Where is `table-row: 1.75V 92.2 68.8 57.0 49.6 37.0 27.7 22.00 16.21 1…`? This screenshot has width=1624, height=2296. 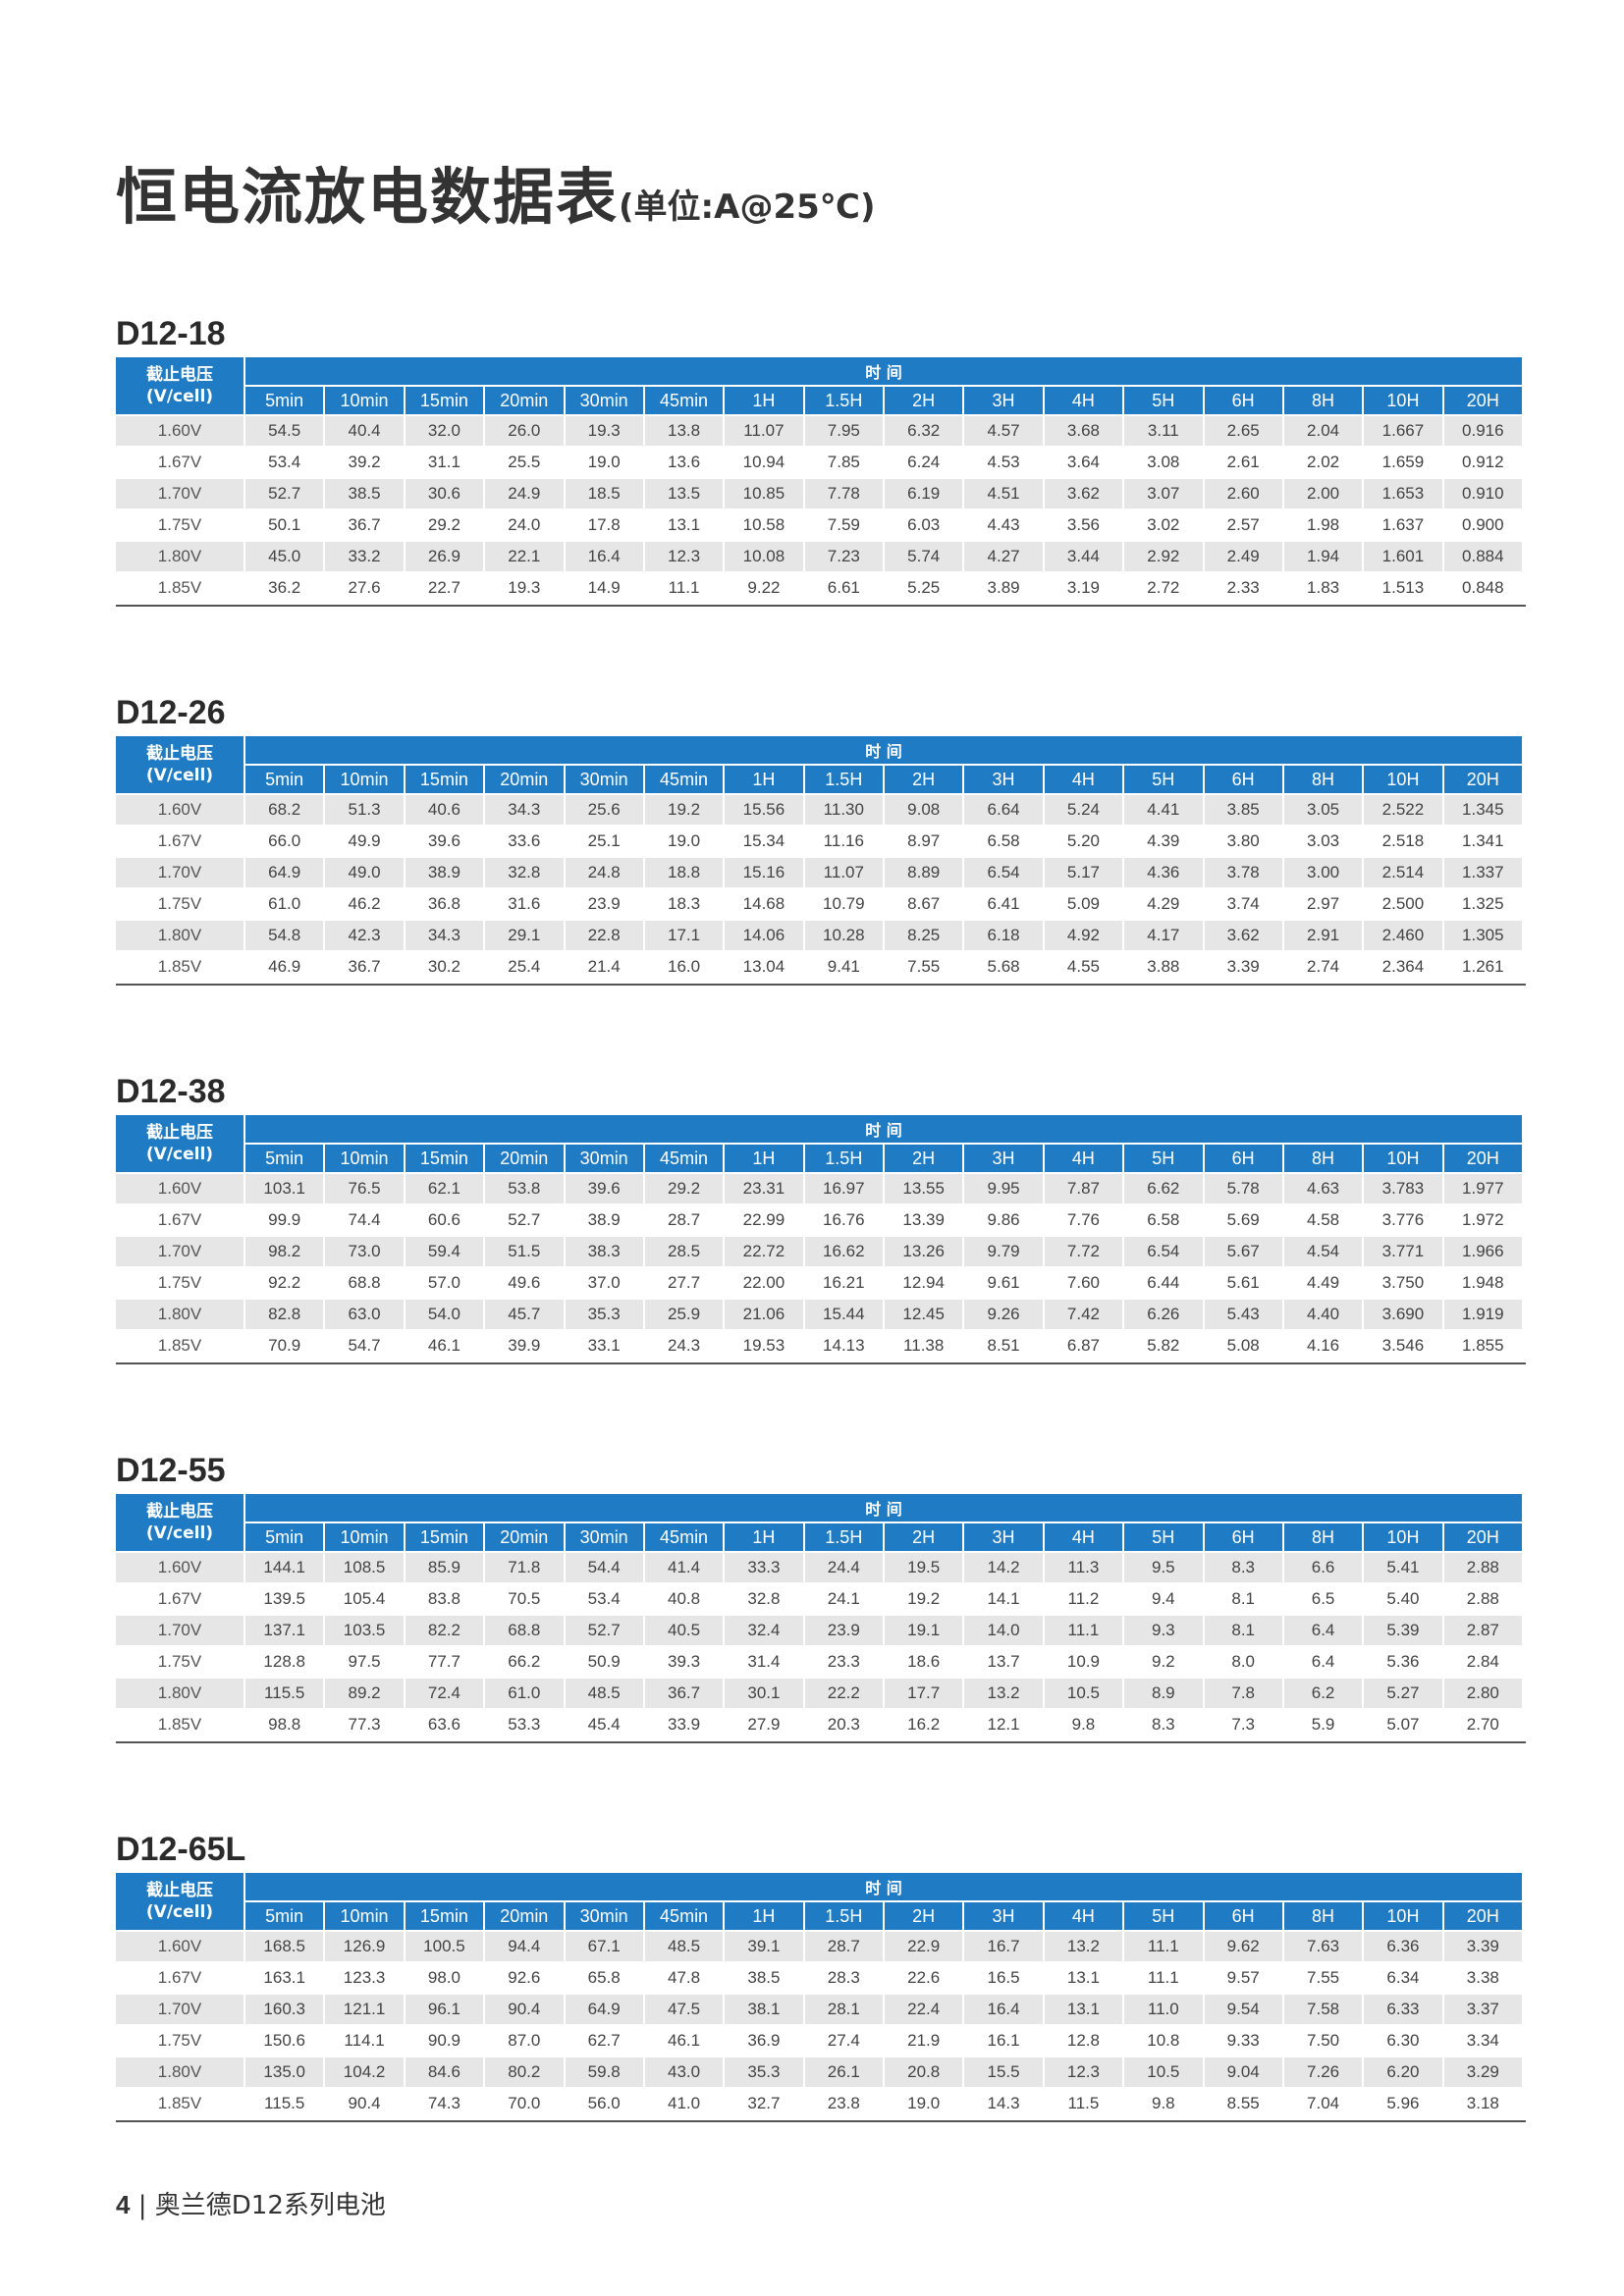 table-row: 1.75V 92.2 68.8 57.0 49.6 37.0 27.7 22.00 16.21 1… is located at coordinates (819, 1283).